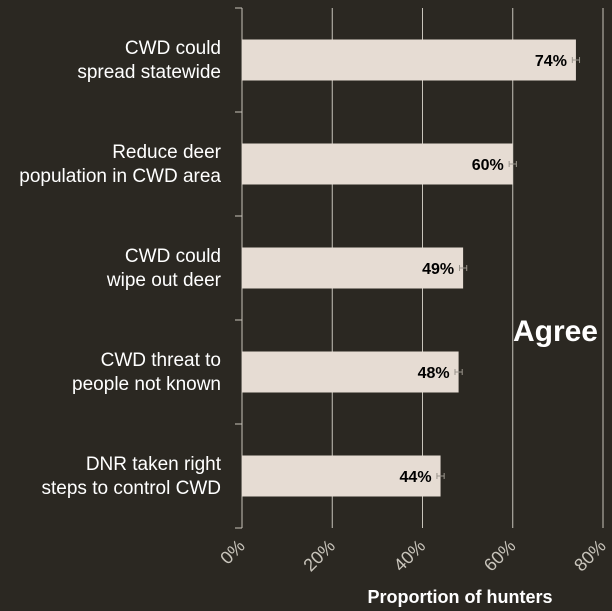 This screenshot has width=612, height=611. I want to click on category-label: people not known, so click(146, 384).